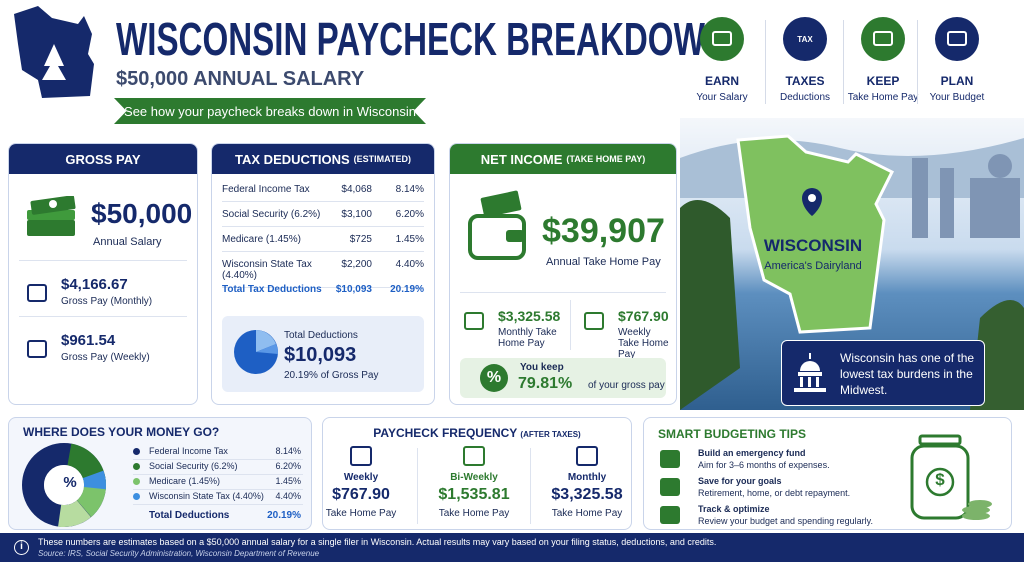 This screenshot has width=1024, height=562. Describe the element at coordinates (752, 453) in the screenshot. I see `tip-title: Build an emergency fund` at that location.